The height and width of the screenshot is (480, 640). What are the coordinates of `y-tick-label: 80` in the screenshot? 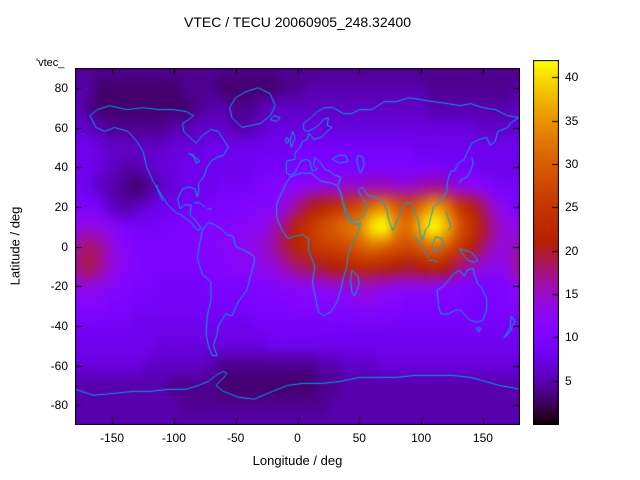 It's located at (61, 87).